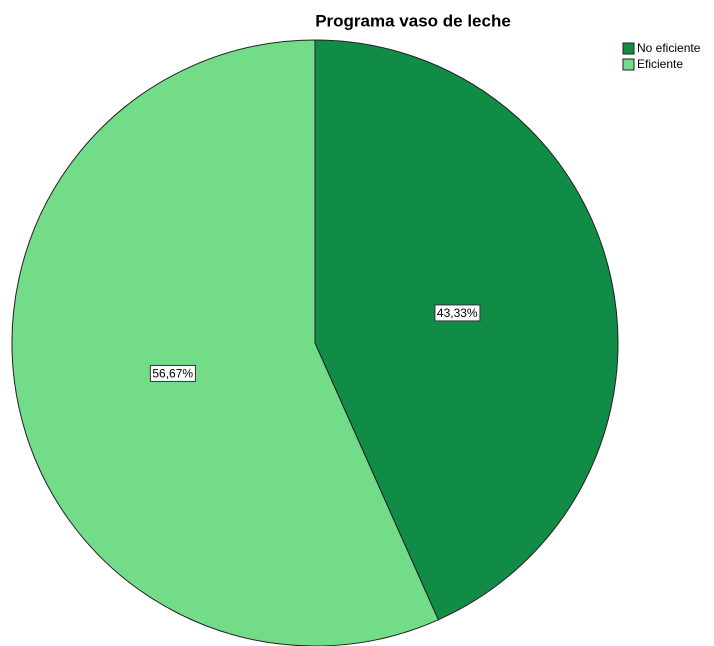  I want to click on value-label: 56,67%, so click(172, 373).